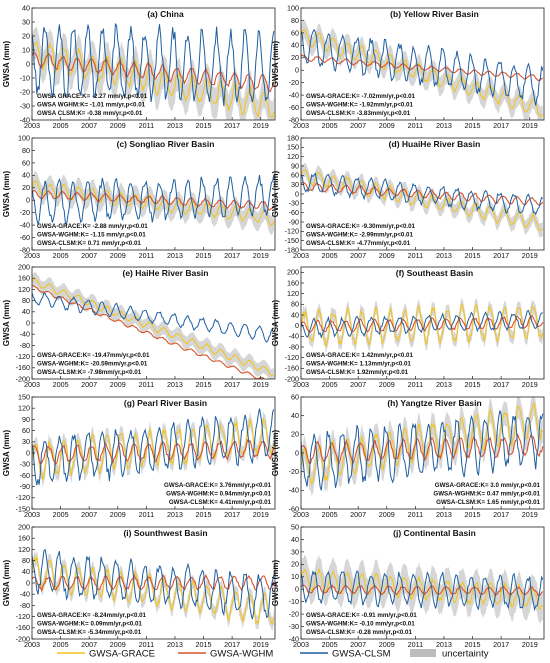  I want to click on y-tick-label: -180, so click(292, 249).